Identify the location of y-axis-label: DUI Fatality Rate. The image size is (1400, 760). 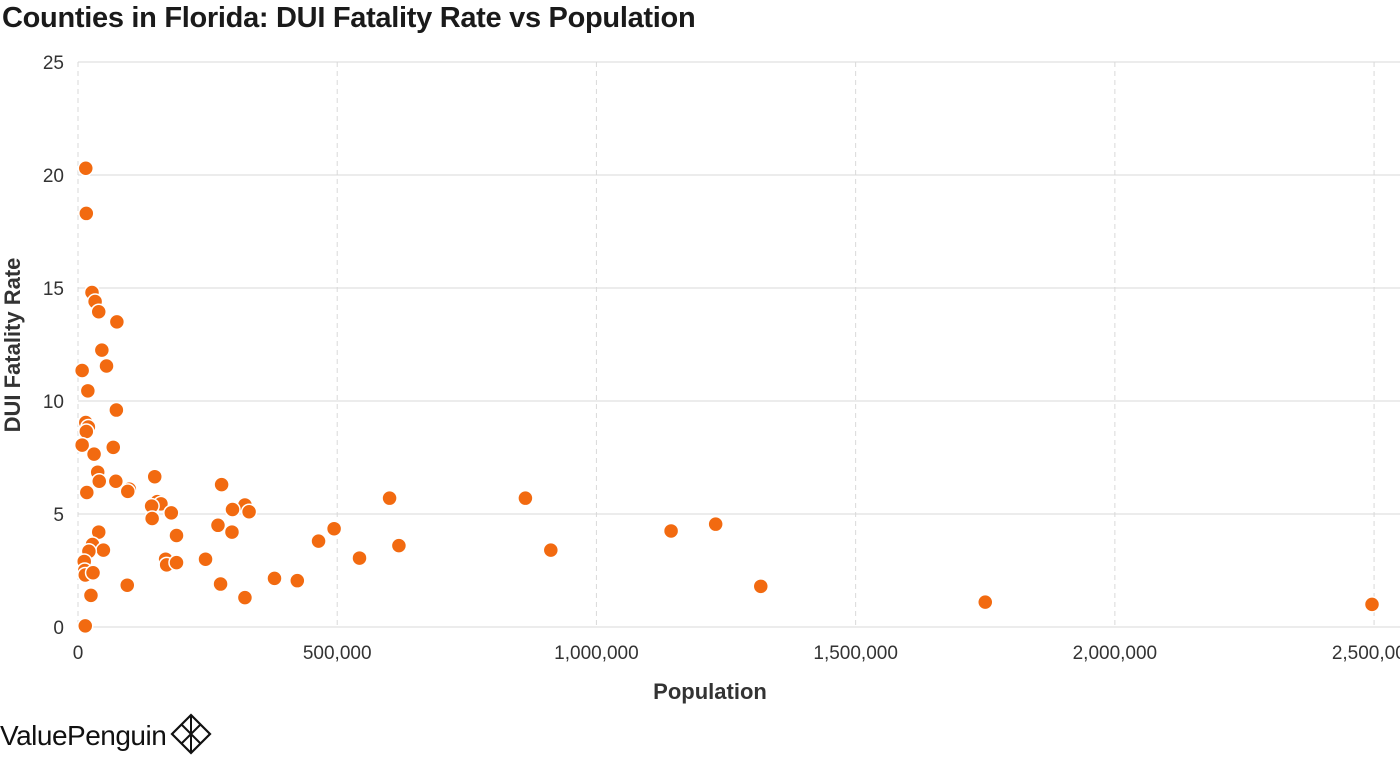
(12, 345).